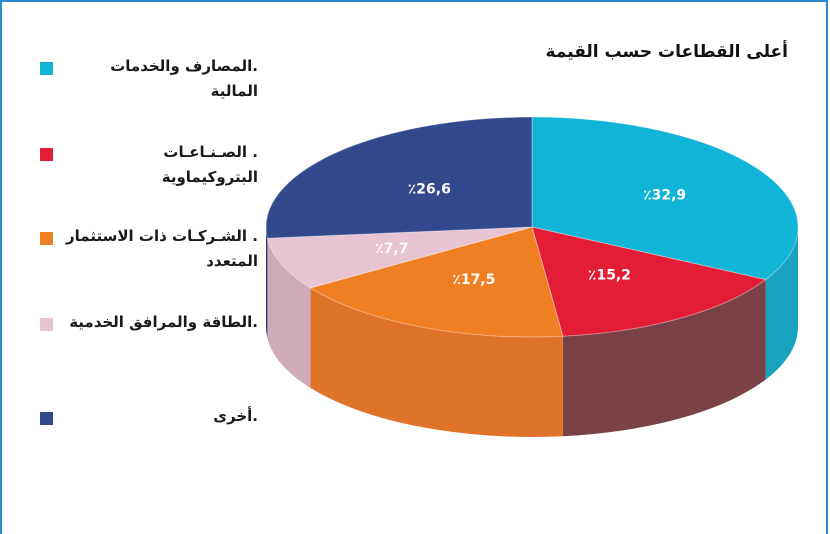 Image resolution: width=830 pixels, height=534 pixels. Describe the element at coordinates (46, 418) in the screenshot. I see `legend-swatch-other` at that location.